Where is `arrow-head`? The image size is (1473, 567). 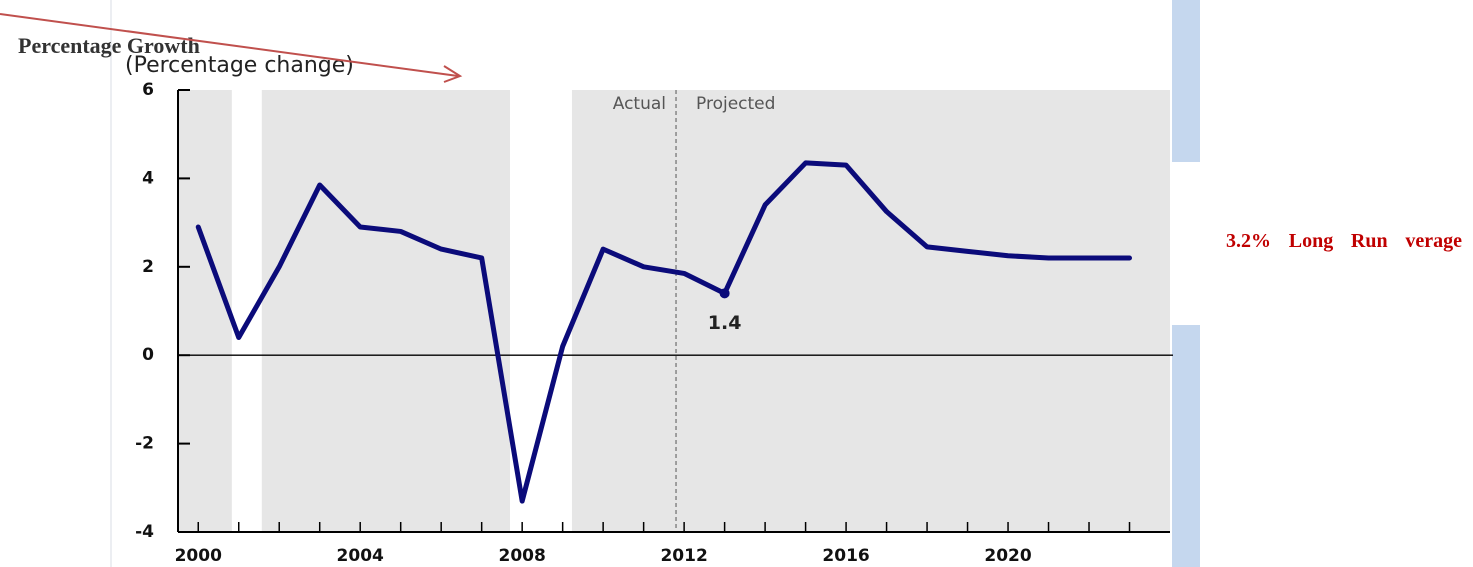 arrow-head is located at coordinates (453, 74).